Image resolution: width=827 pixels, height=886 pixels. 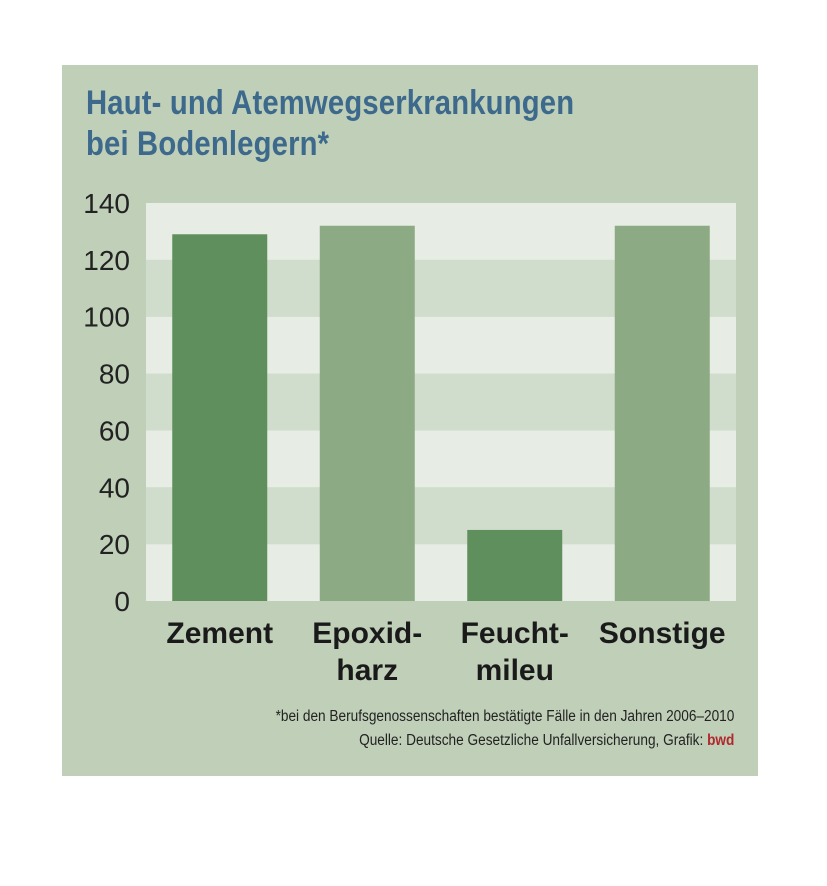 I want to click on x-tick-label: Epoxid-harz, so click(x=367, y=652).